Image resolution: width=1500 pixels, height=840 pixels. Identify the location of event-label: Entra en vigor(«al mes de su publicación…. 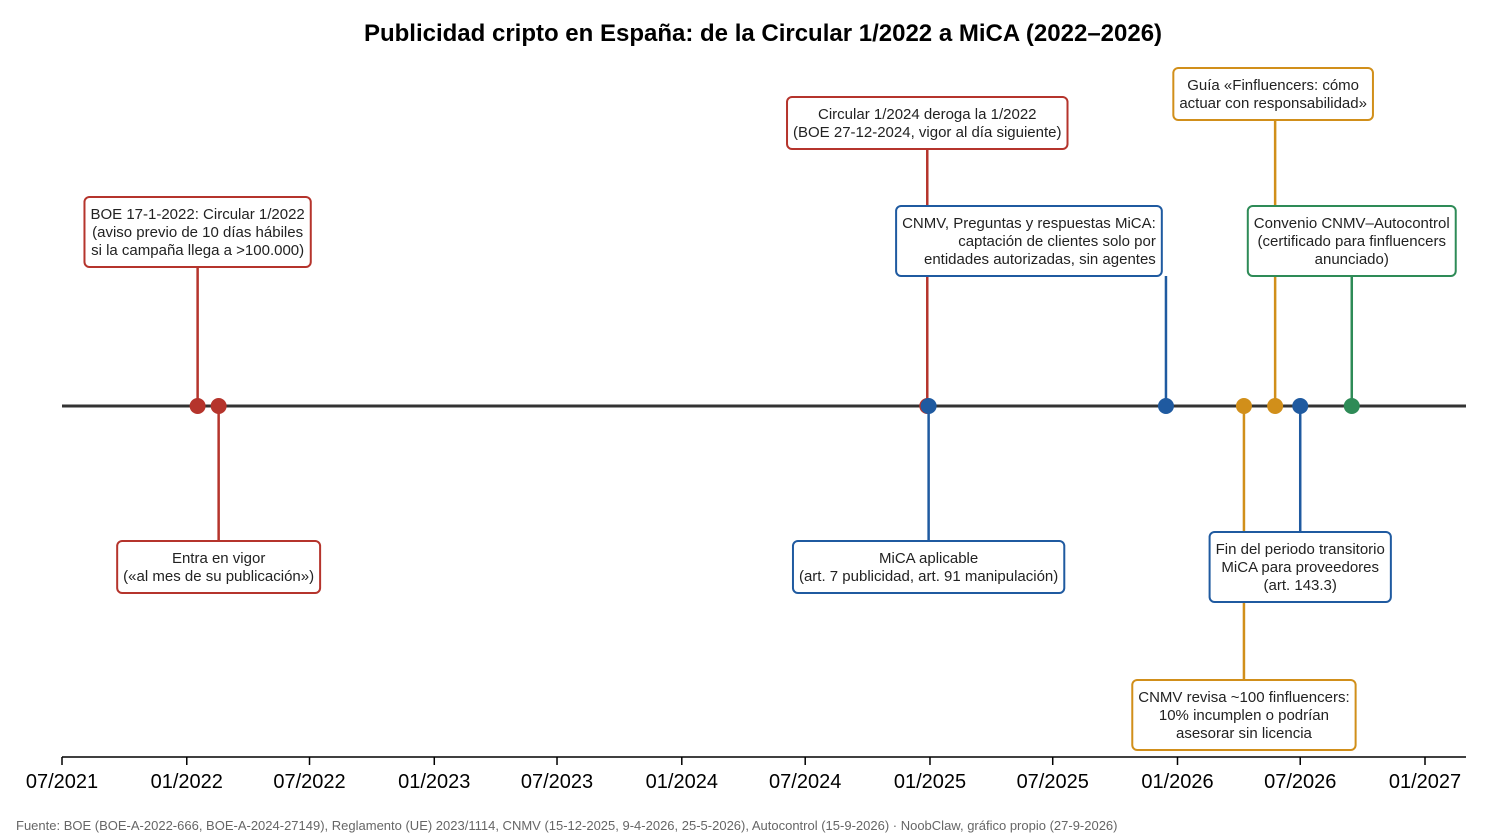
(218, 567).